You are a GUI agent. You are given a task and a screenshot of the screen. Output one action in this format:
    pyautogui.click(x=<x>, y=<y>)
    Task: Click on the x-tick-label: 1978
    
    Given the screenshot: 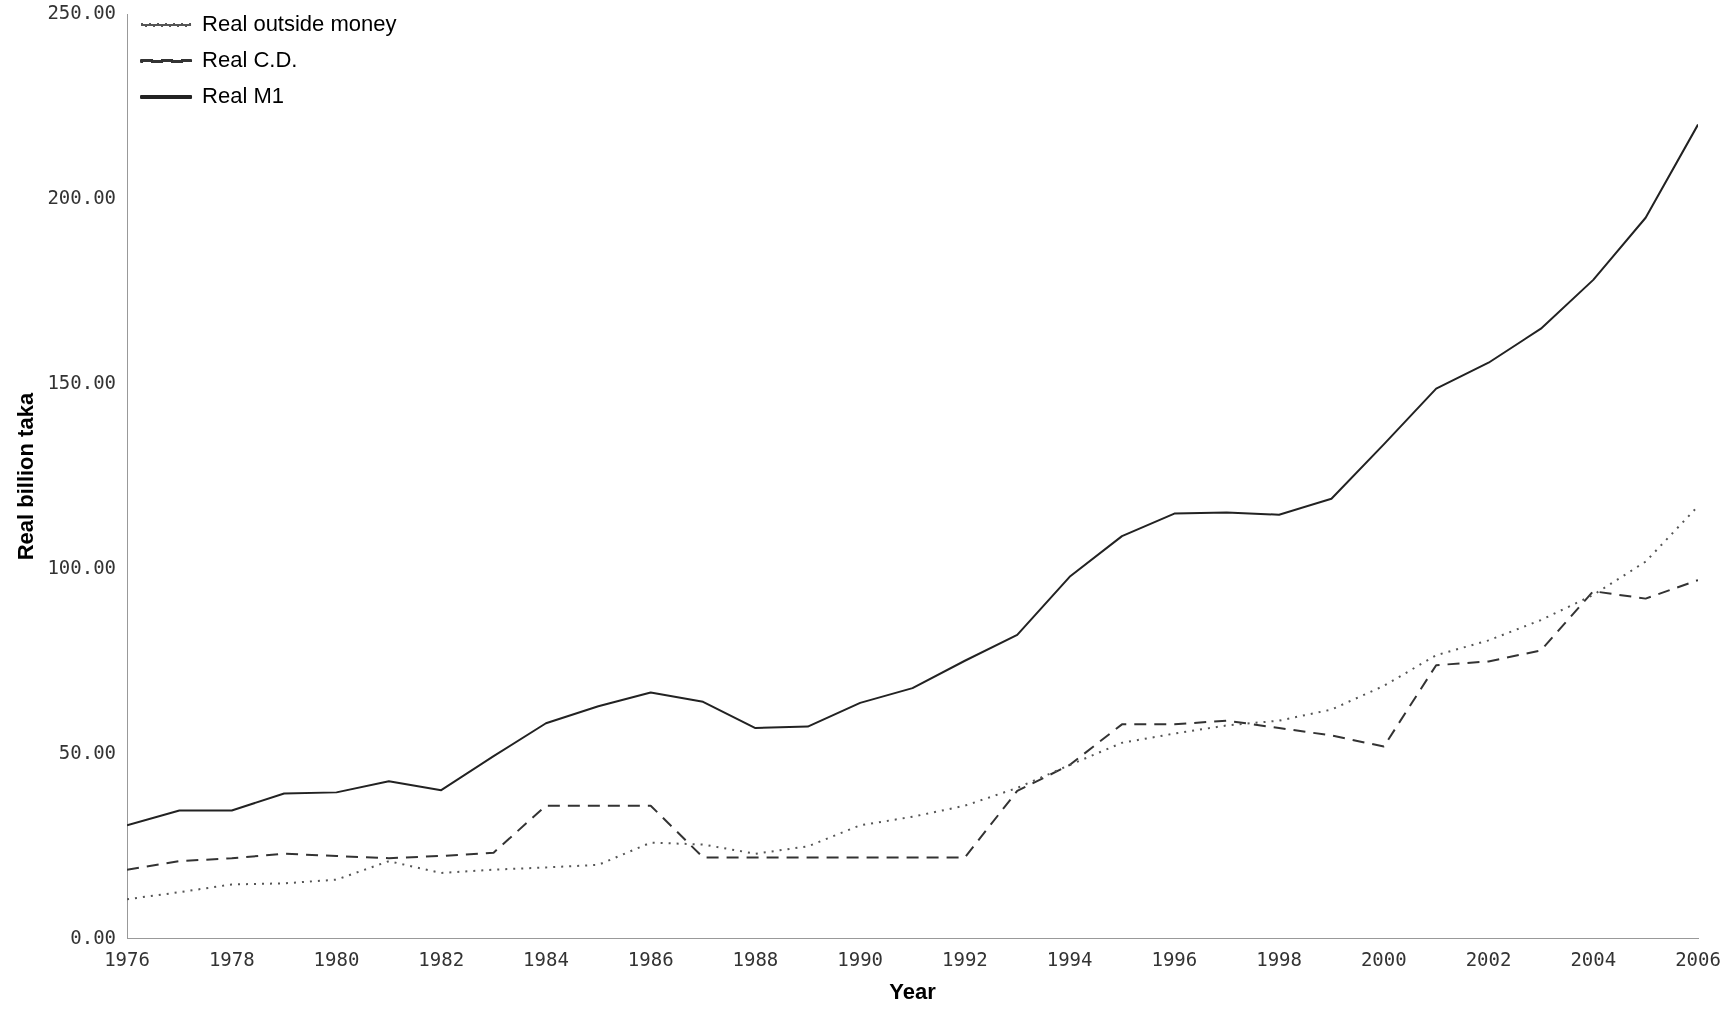 What is the action you would take?
    pyautogui.click(x=231, y=959)
    